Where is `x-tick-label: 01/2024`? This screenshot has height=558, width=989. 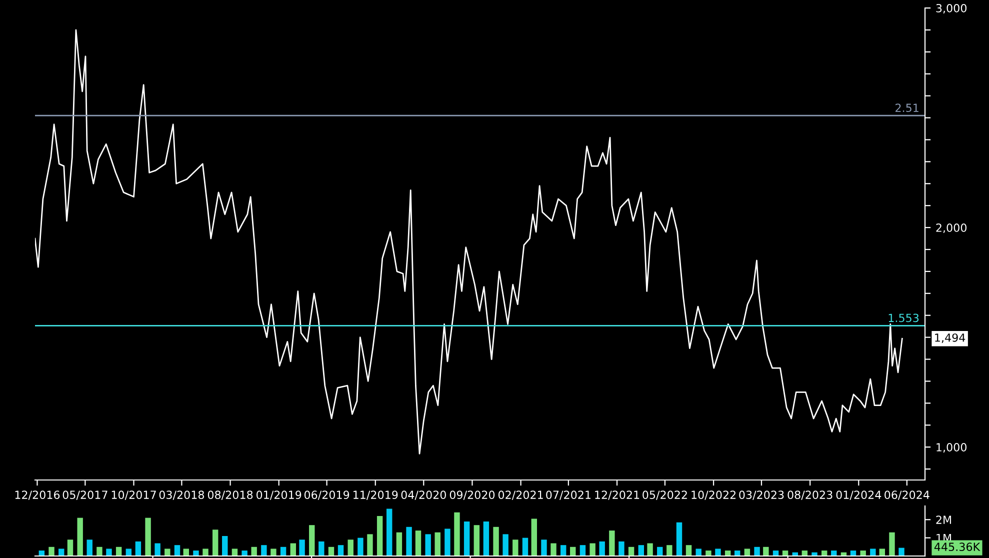 x-tick-label: 01/2024 is located at coordinates (859, 495).